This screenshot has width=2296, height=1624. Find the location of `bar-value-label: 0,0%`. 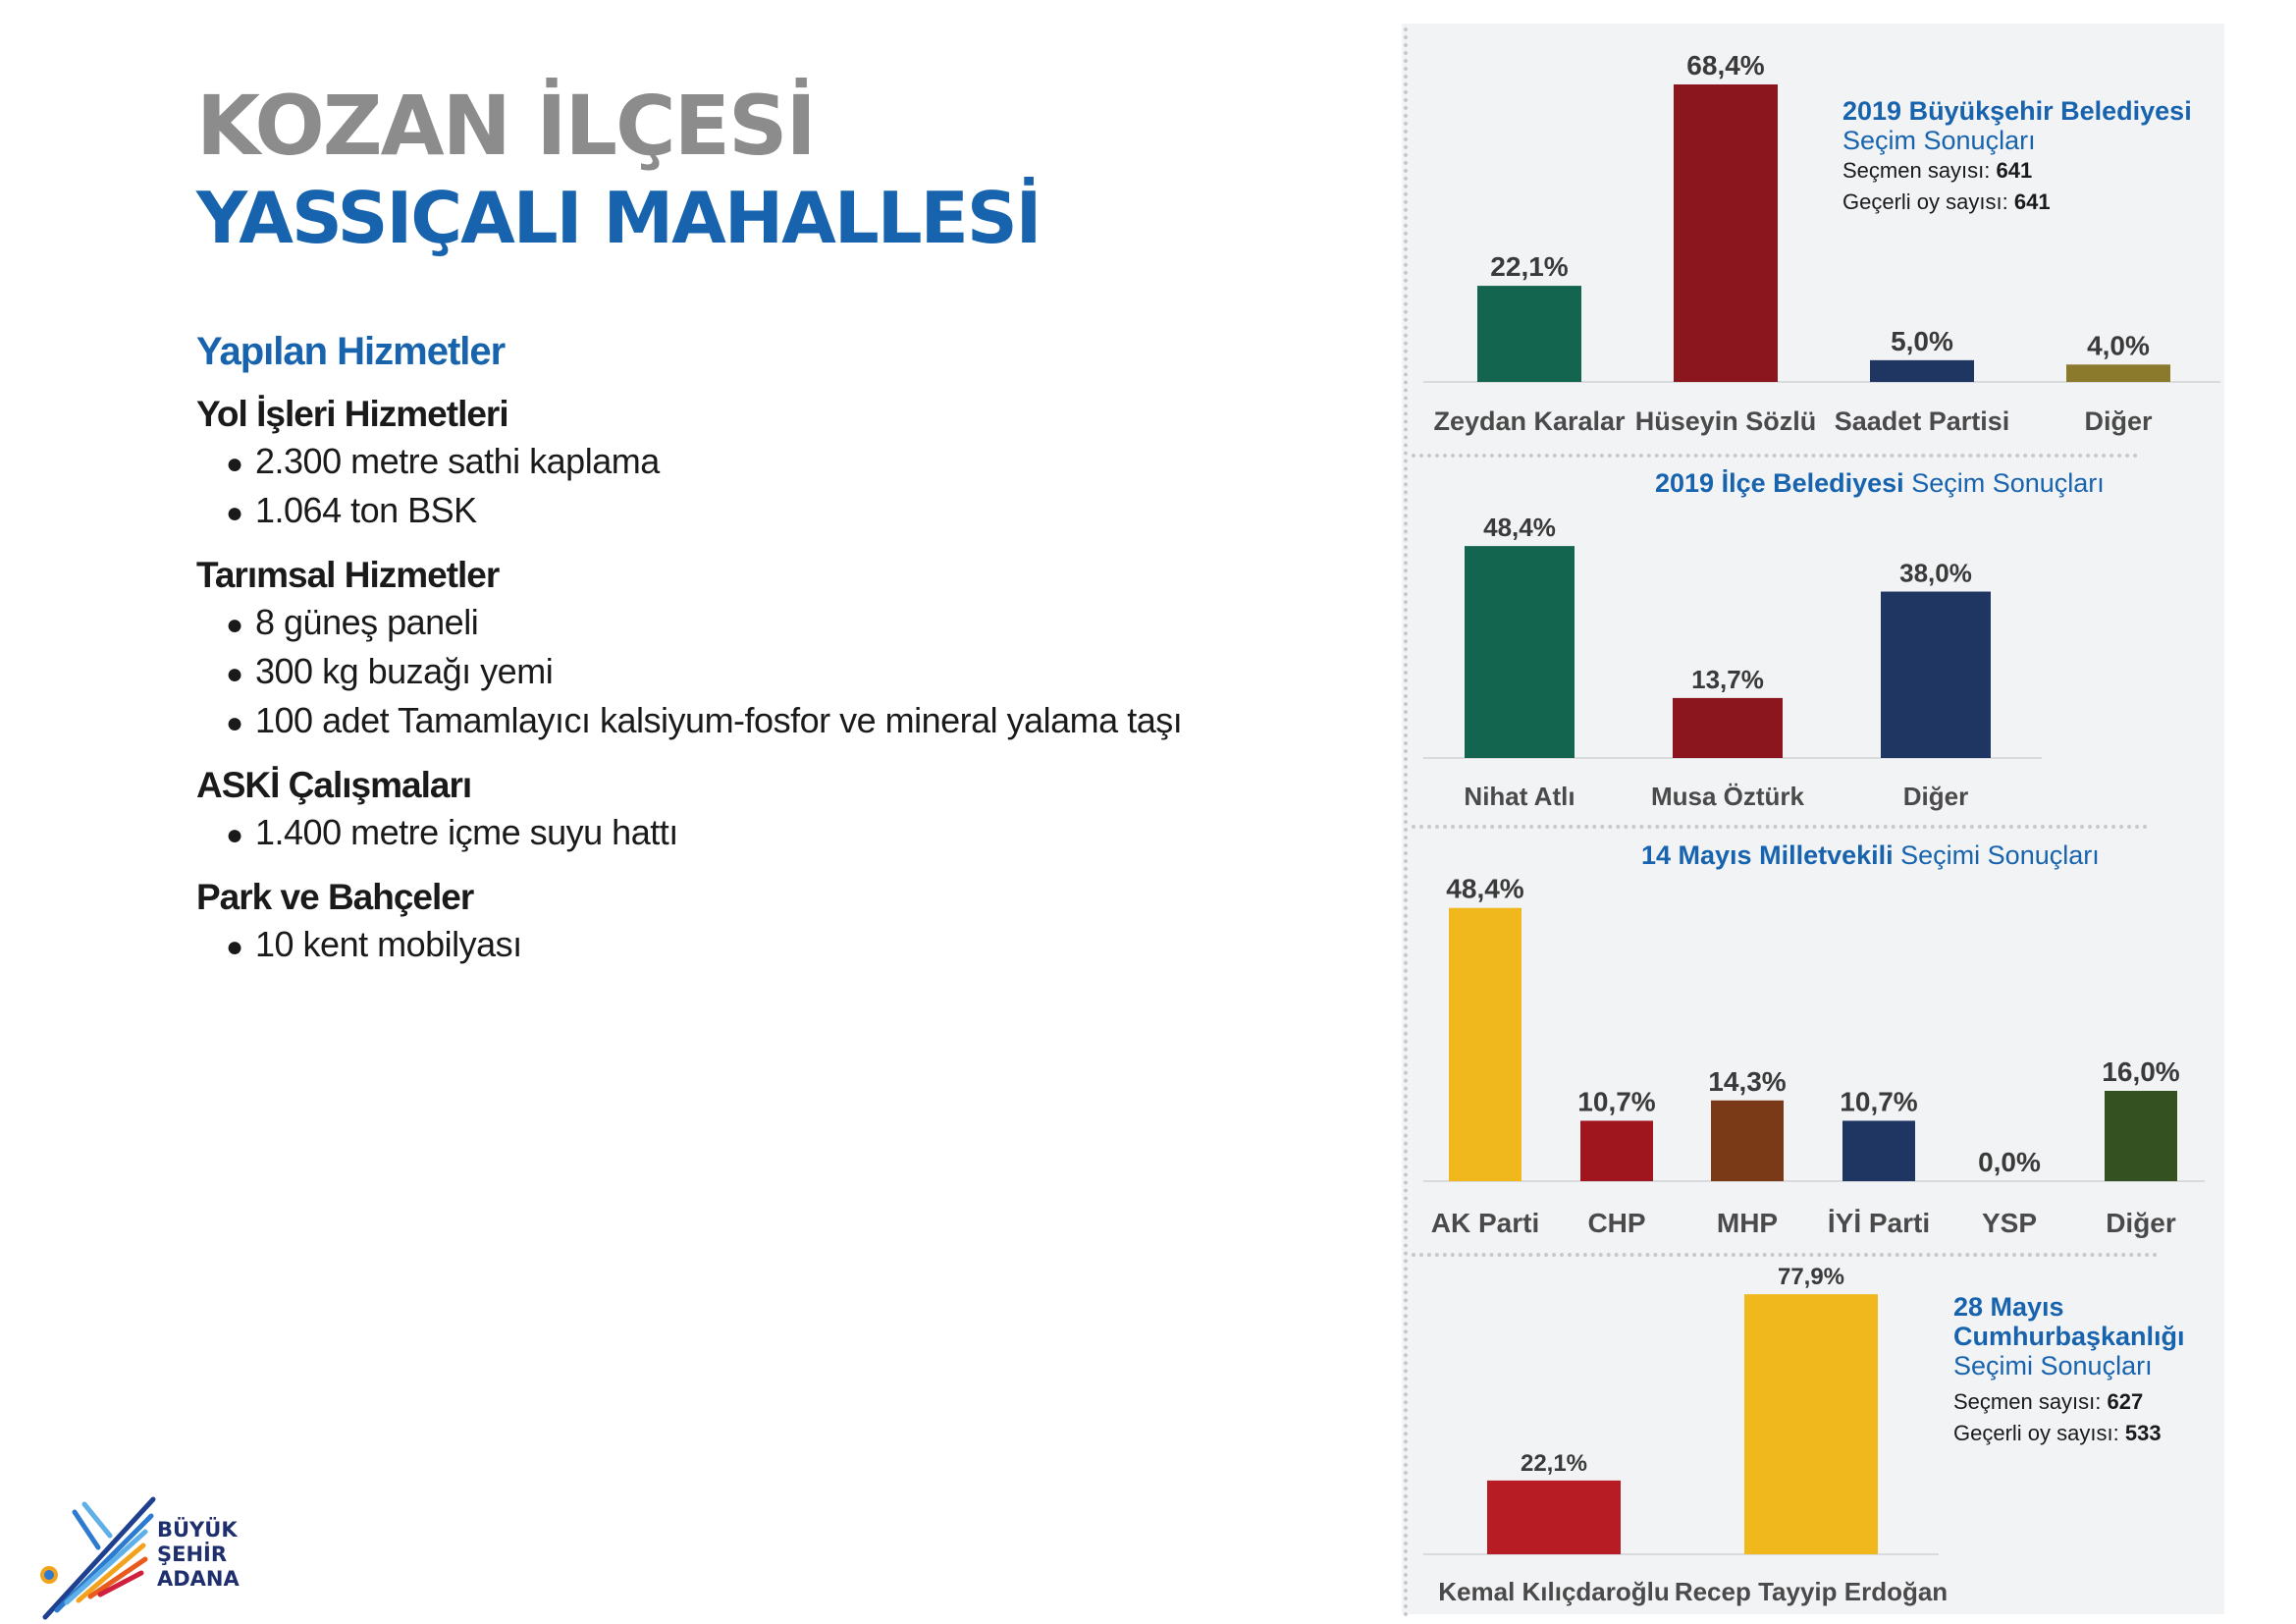

bar-value-label: 0,0% is located at coordinates (2009, 1162).